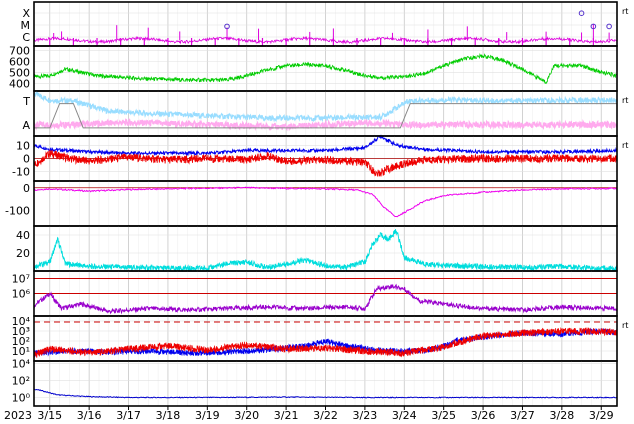  Describe the element at coordinates (601, 415) in the screenshot. I see `x-tick-label: 3/29` at that location.